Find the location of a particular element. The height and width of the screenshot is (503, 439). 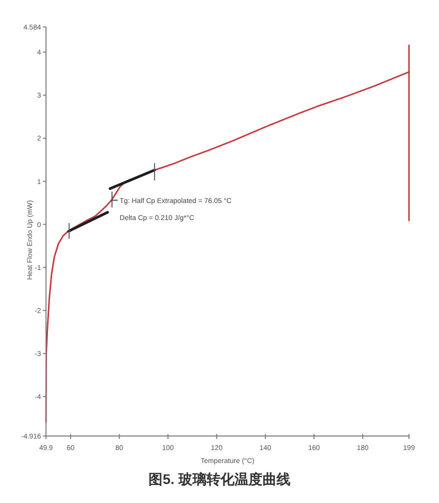

caption: 图5. 玻璃转化温度曲线 is located at coordinates (219, 479).